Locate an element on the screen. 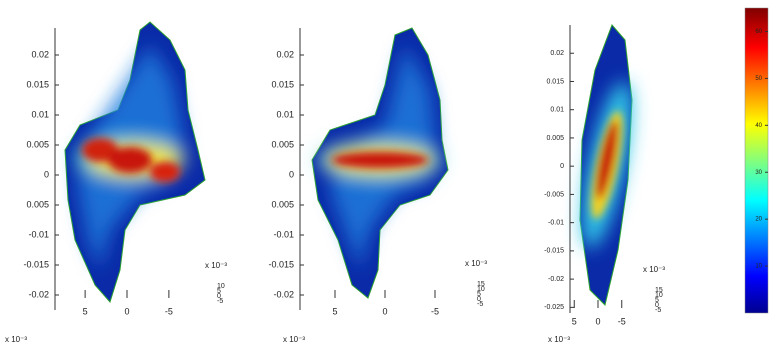 The height and width of the screenshot is (347, 773). y-tick-label: -0.025 is located at coordinates (554, 307).